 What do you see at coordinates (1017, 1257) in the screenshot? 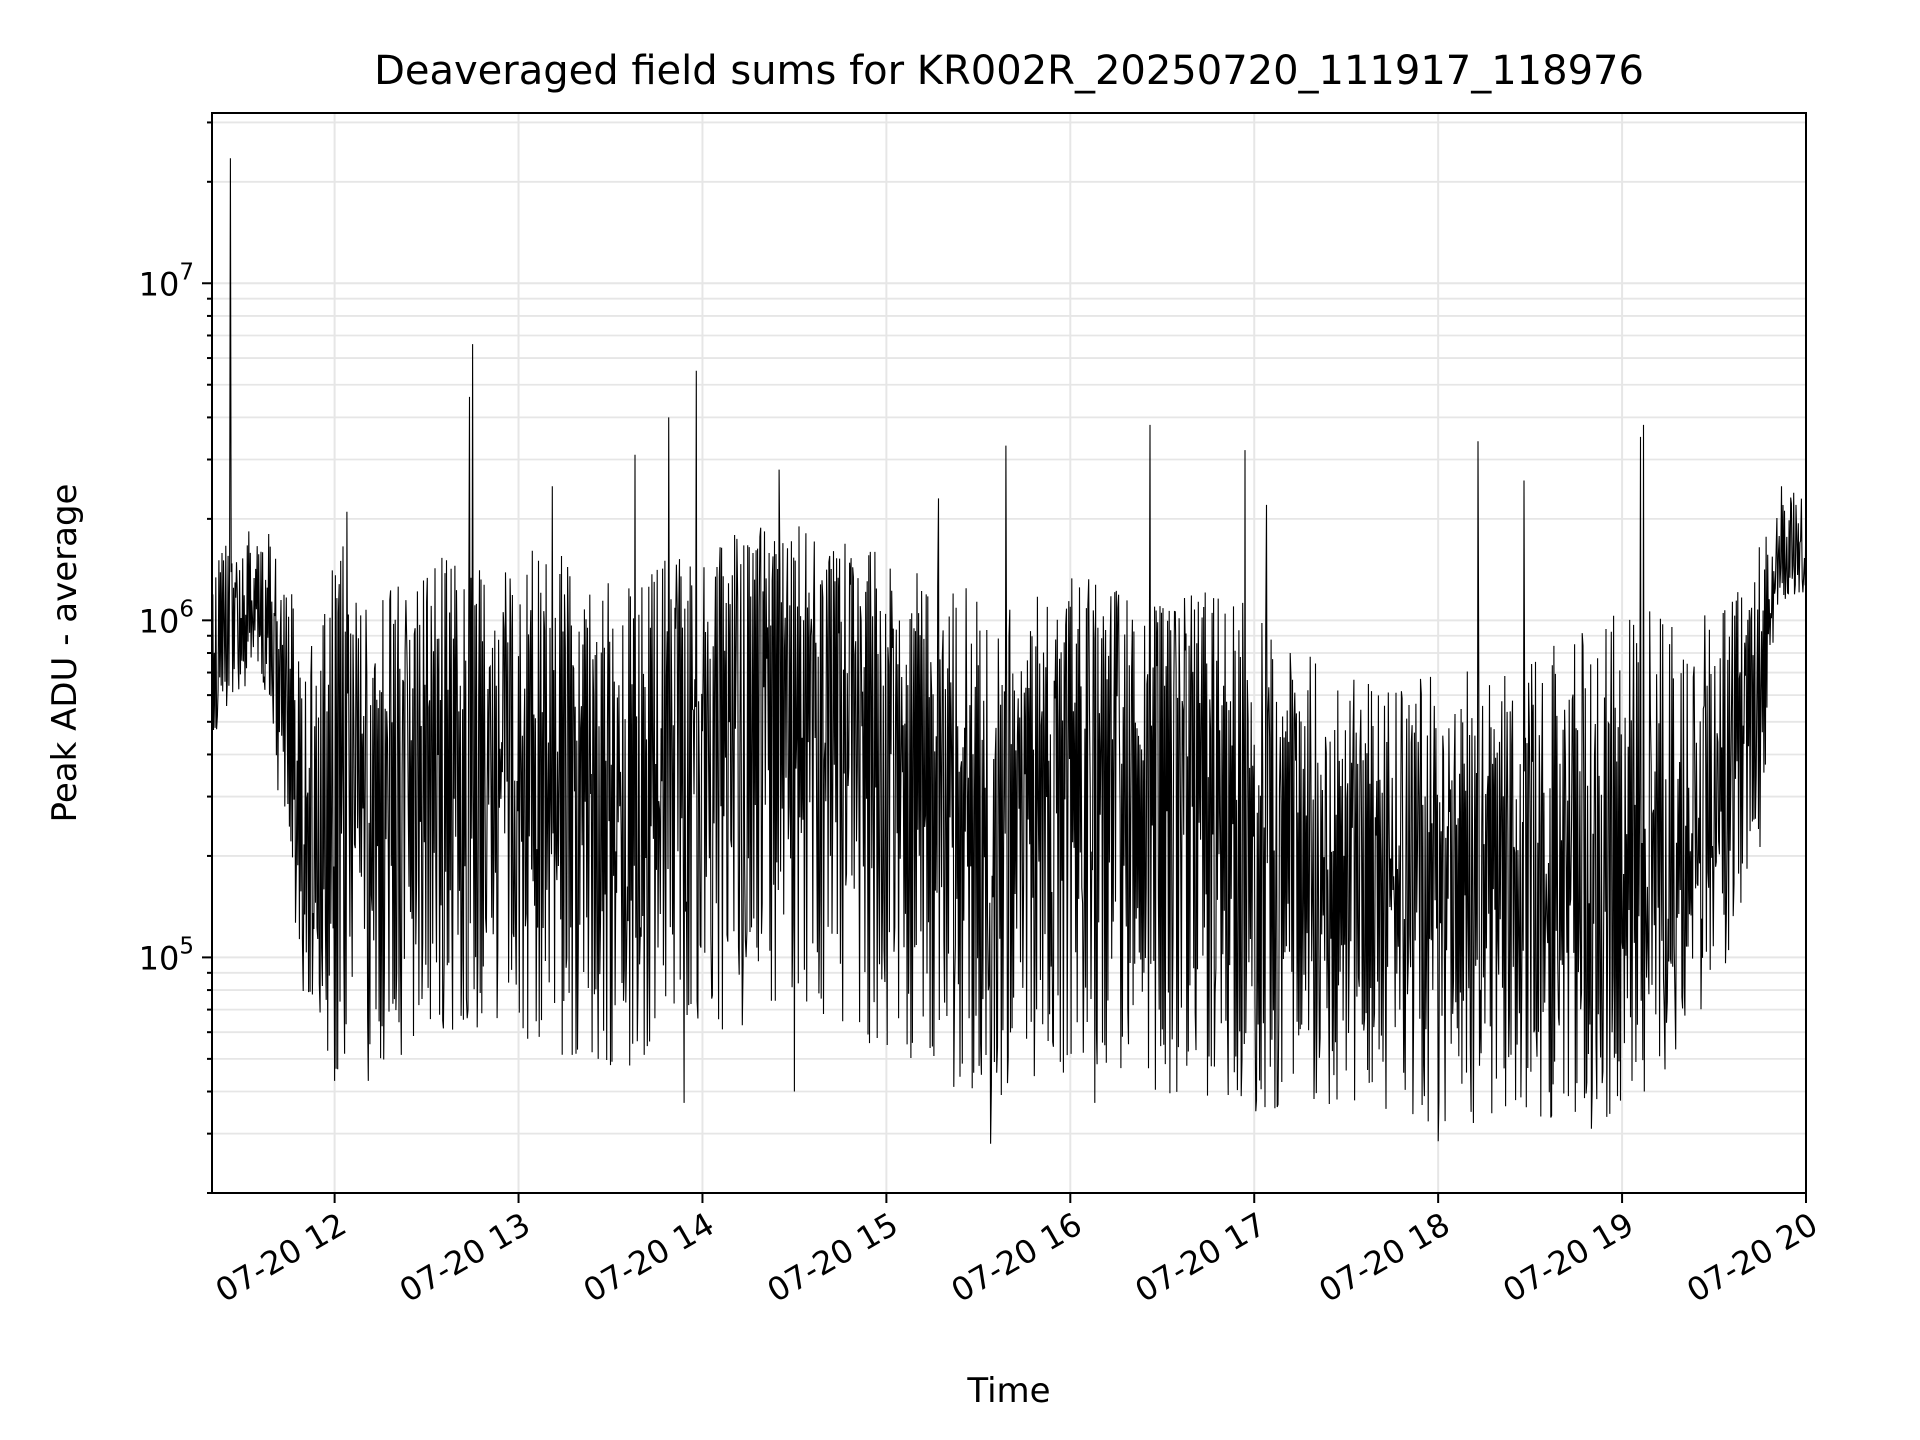
I see `x-tick-label: 07-20 16` at bounding box center [1017, 1257].